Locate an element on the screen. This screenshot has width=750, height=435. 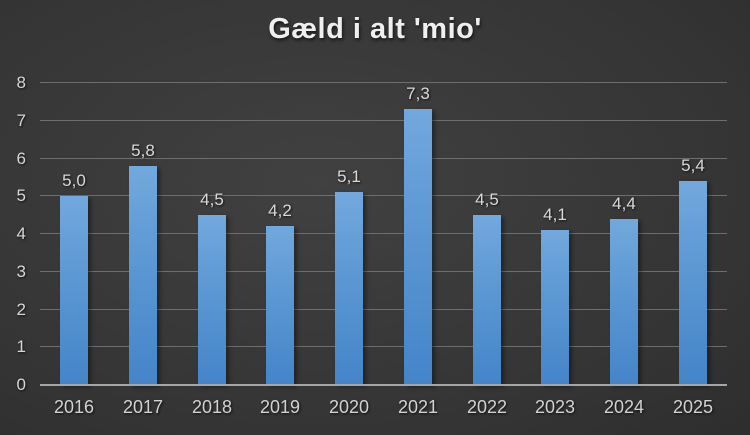
x-tick-label-2023: 2023 is located at coordinates (555, 407).